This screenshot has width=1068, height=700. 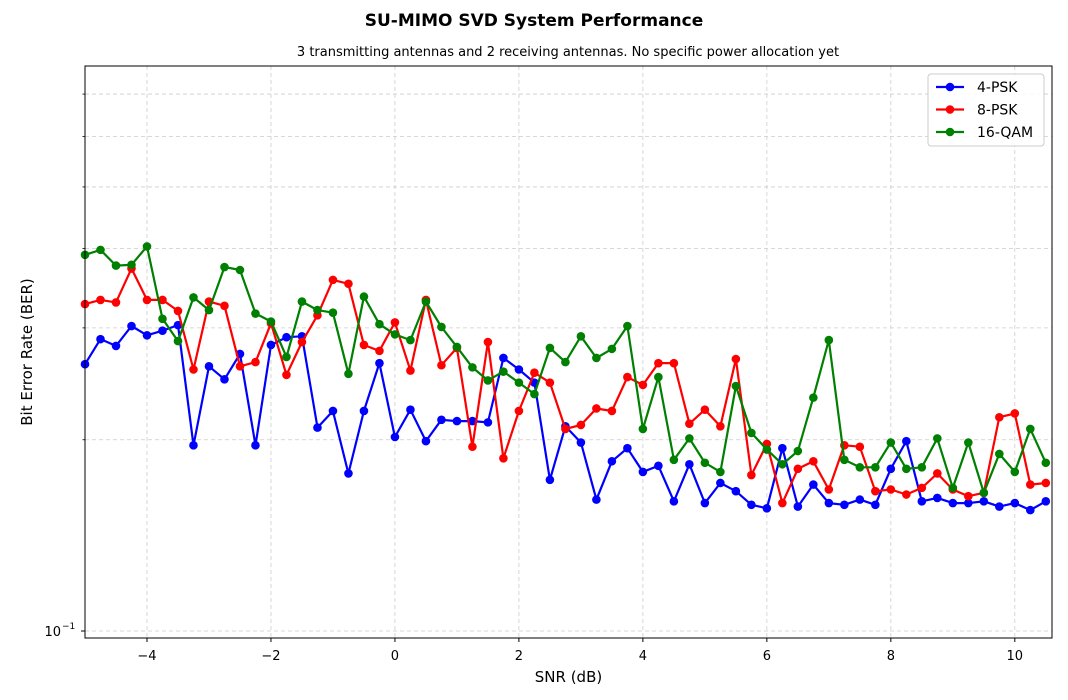 I want to click on x-tick-label: 2, so click(x=519, y=656).